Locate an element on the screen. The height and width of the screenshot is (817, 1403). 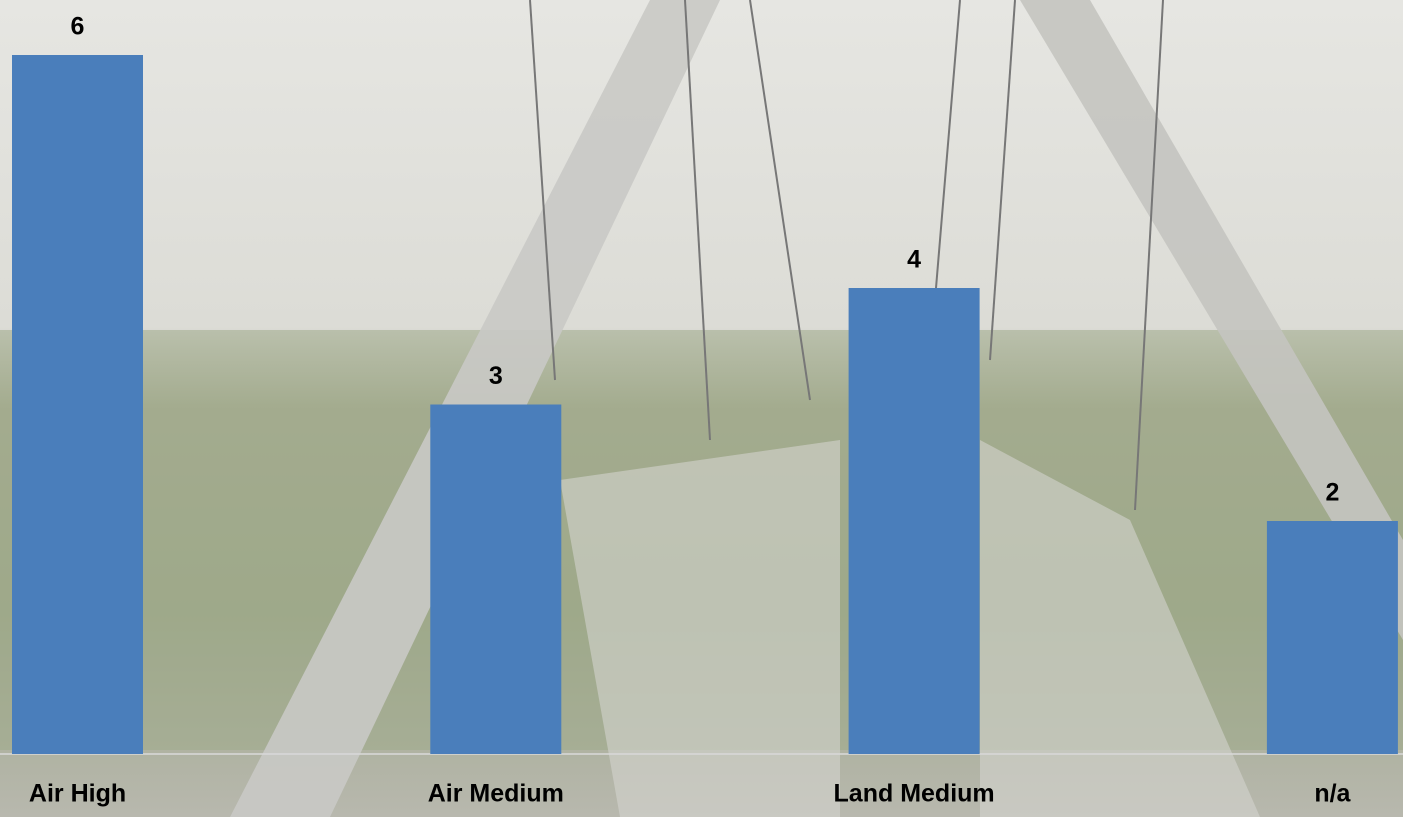
x-tick-label: Air Medium is located at coordinates (496, 794).